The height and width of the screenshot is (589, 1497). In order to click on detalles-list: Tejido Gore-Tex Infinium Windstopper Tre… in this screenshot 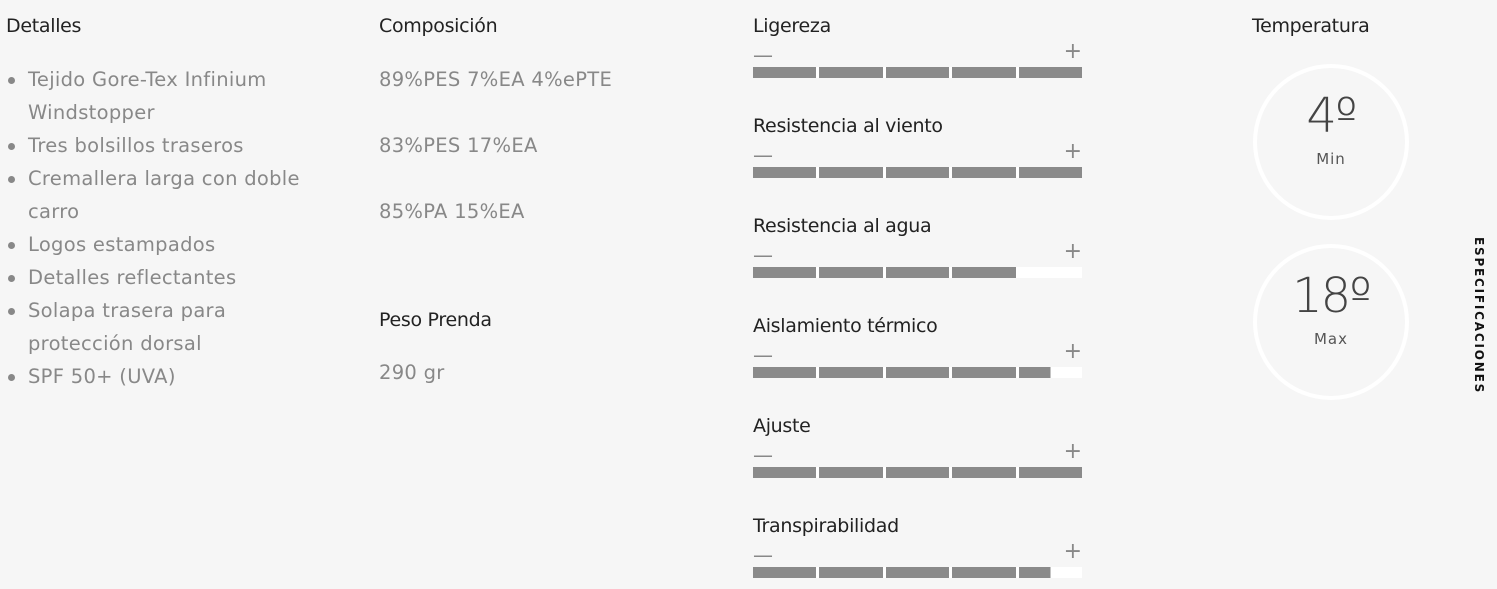, I will do `click(171, 228)`.